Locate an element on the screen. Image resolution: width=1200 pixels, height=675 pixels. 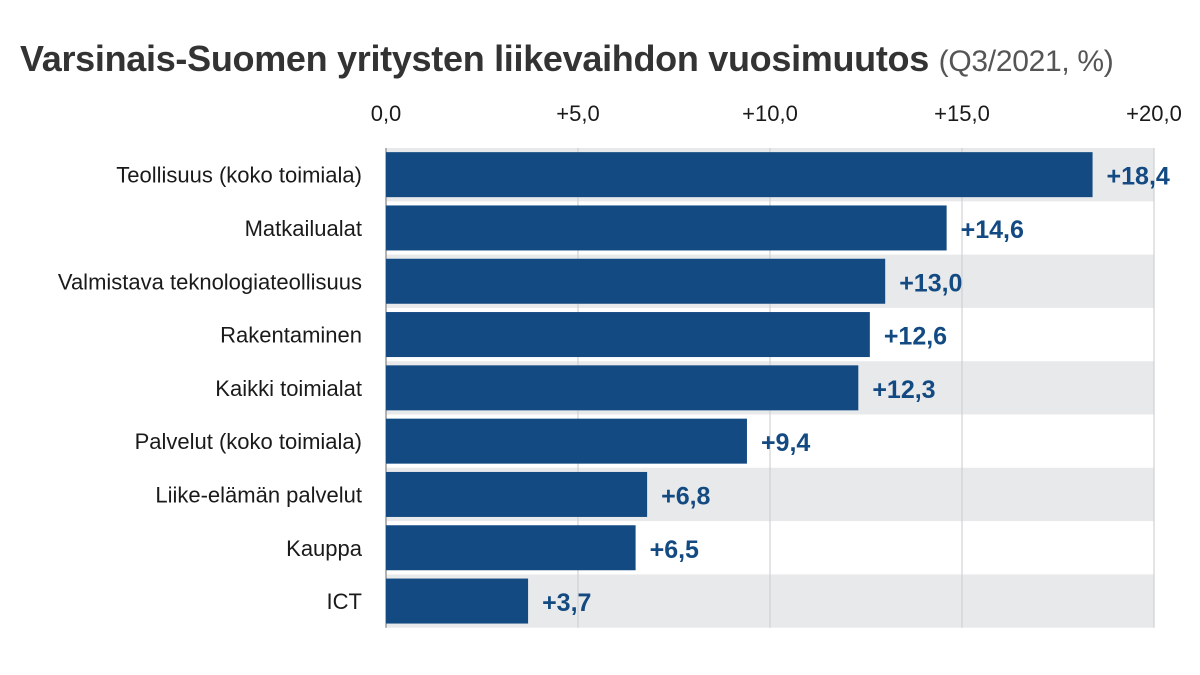
x-tick-labels: 0,0 +5,0 +10,0 +15,0 +20,0 is located at coordinates (776, 113).